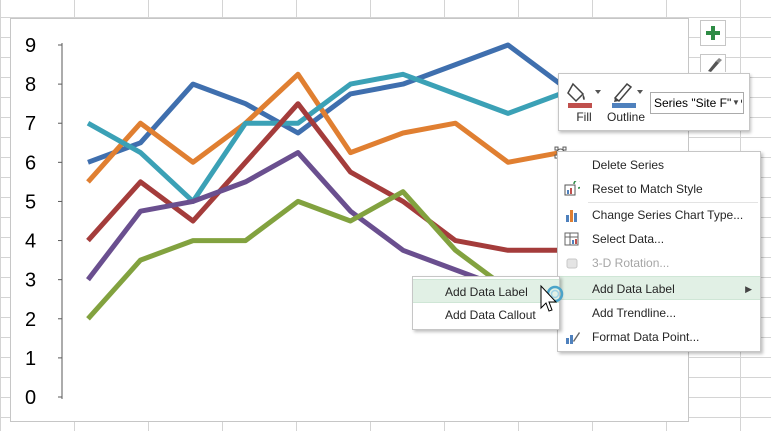  Describe the element at coordinates (628, 165) in the screenshot. I see `menu-item-label: Delete Series` at that location.